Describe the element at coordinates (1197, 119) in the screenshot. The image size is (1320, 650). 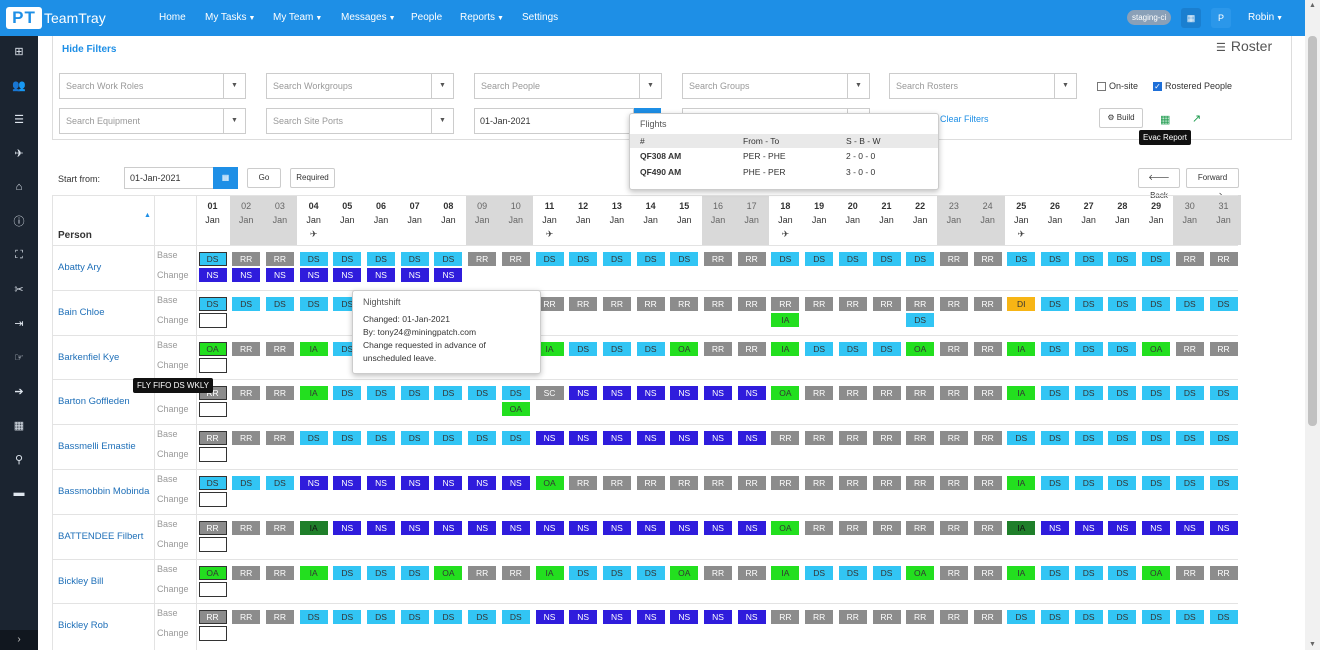
I see `external-link-icon: ↗` at that location.